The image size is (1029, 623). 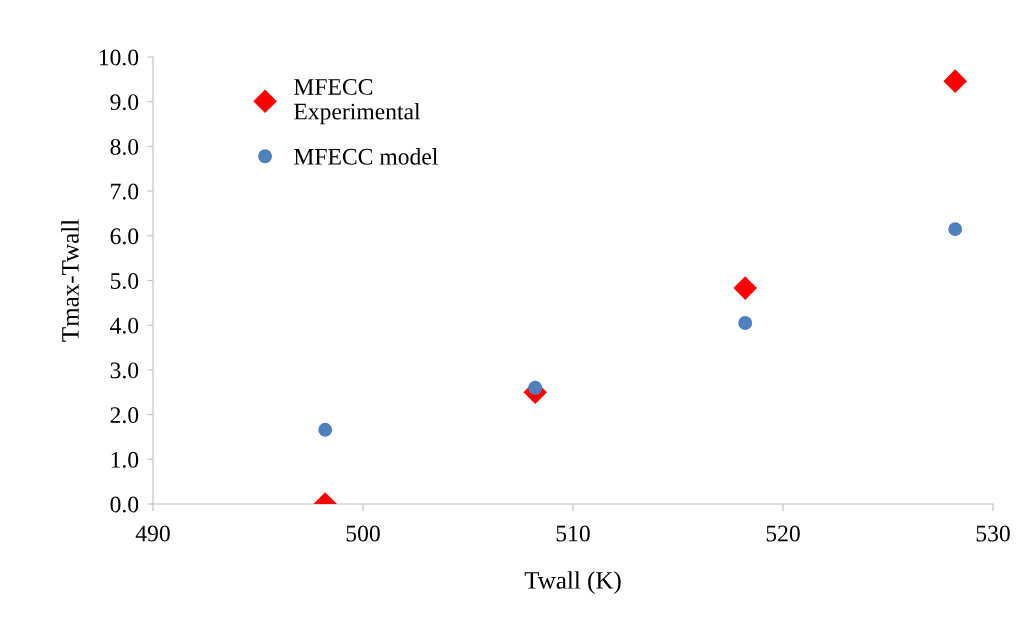 What do you see at coordinates (124, 146) in the screenshot?
I see `y-tick-label: 8.0` at bounding box center [124, 146].